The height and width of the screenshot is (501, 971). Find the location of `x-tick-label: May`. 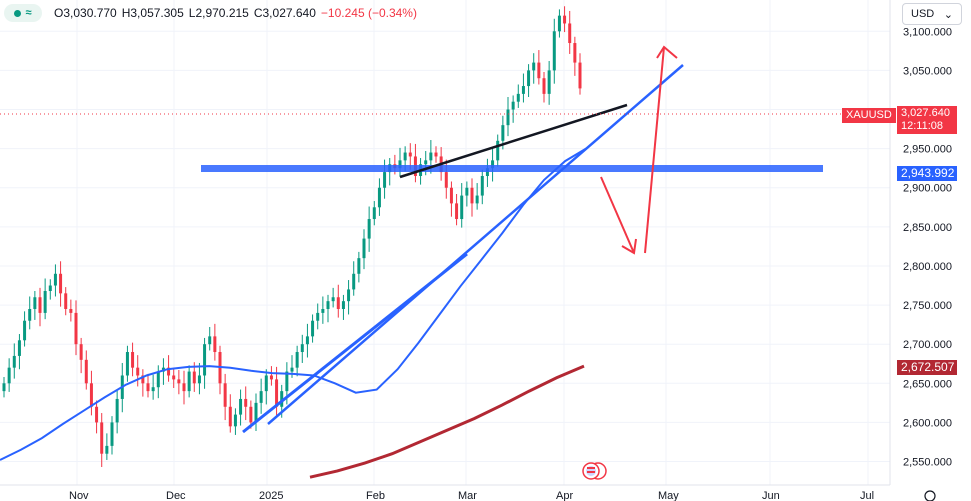

x-tick-label: May is located at coordinates (668, 495).